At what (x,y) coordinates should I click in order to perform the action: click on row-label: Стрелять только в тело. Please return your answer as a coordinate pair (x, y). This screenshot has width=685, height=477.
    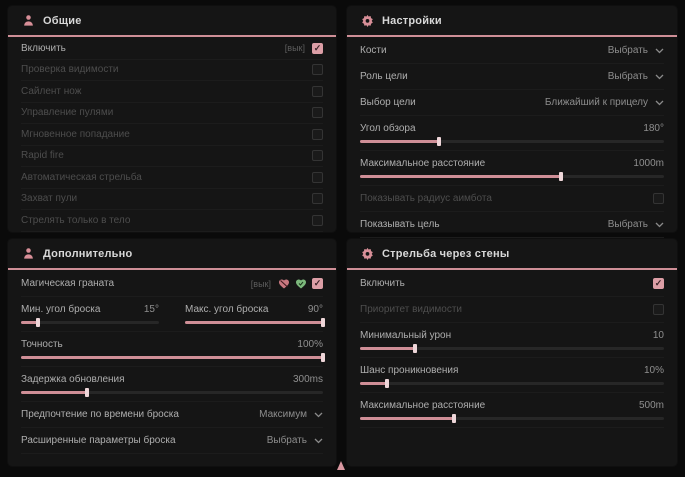
    Looking at the image, I should click on (76, 220).